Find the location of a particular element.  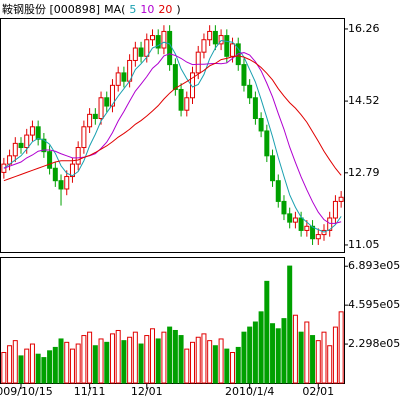

y-tick-label: 11.05 is located at coordinates (364, 244).